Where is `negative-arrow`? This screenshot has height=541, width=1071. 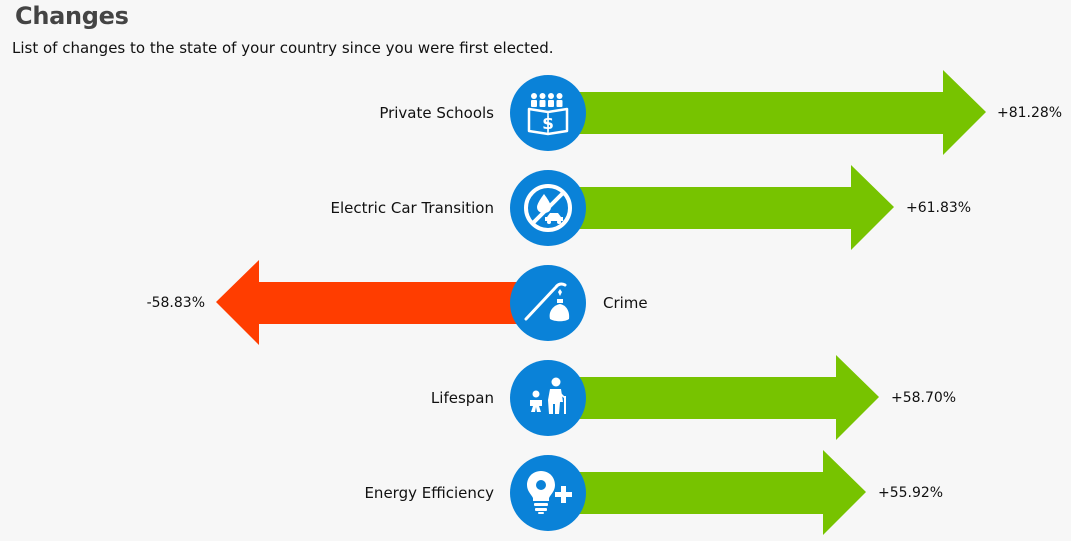 negative-arrow is located at coordinates (382, 302).